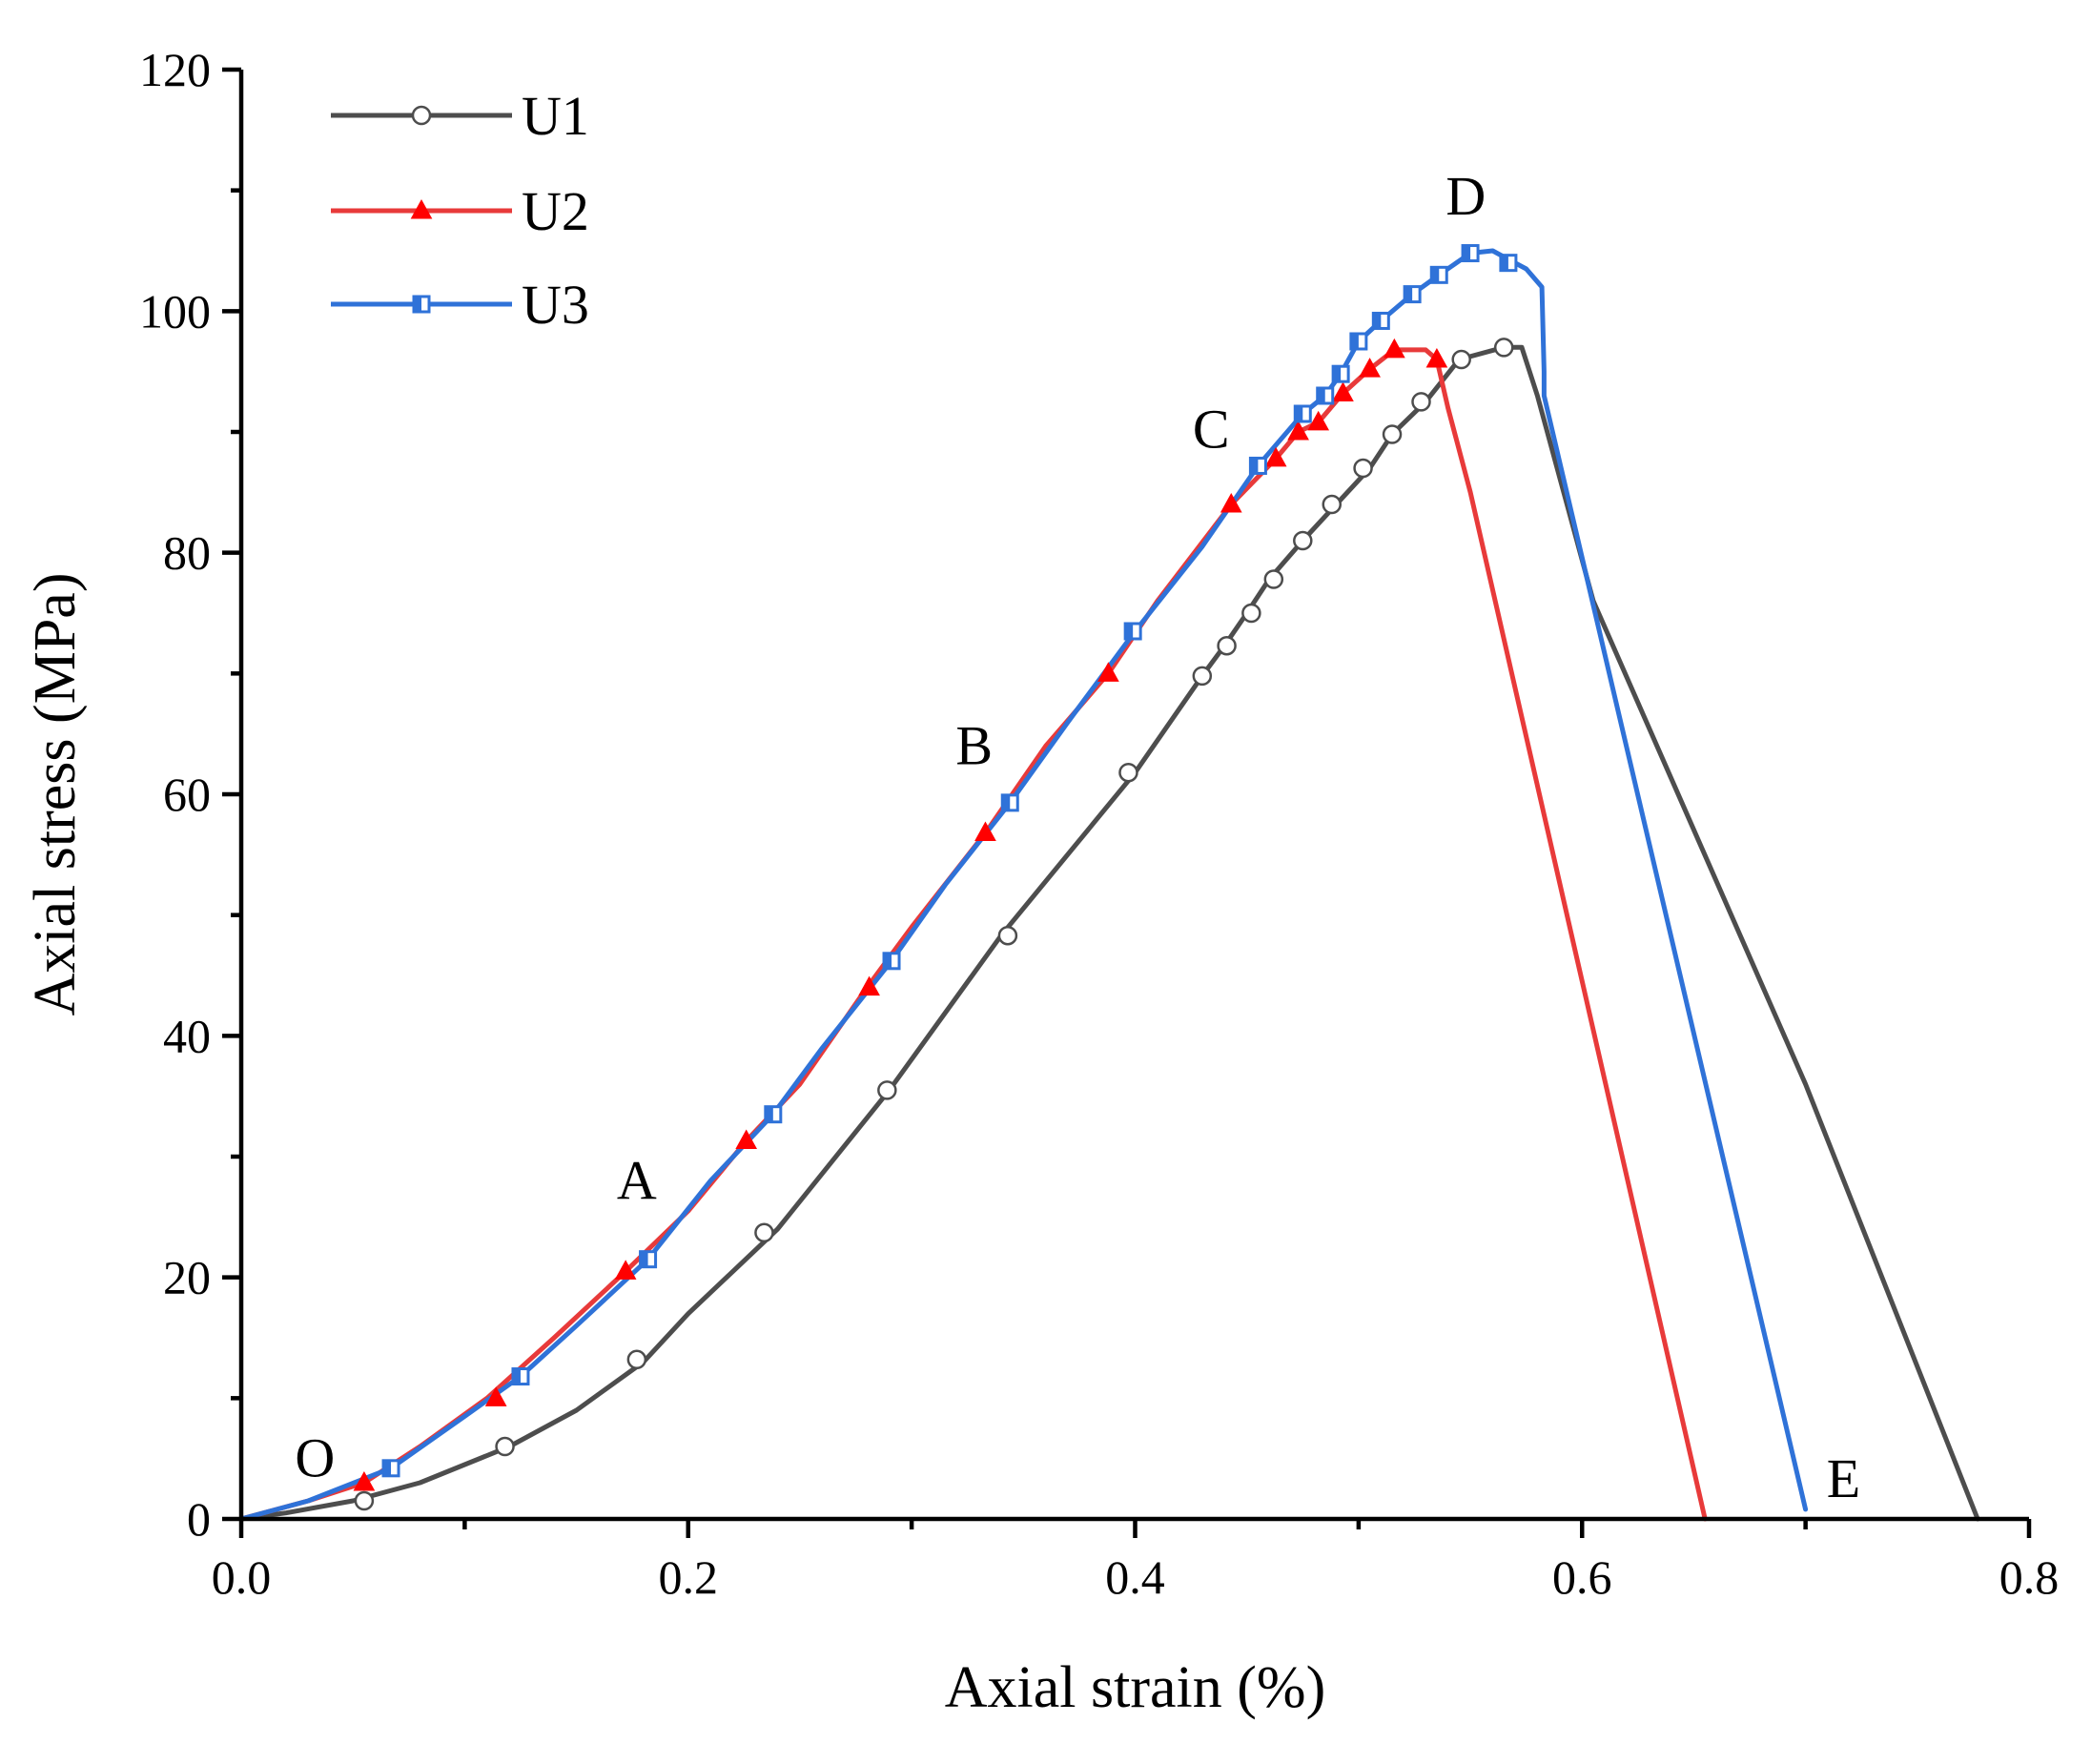  I want to click on y-axis-title: Axial stress (MPa), so click(56, 794).